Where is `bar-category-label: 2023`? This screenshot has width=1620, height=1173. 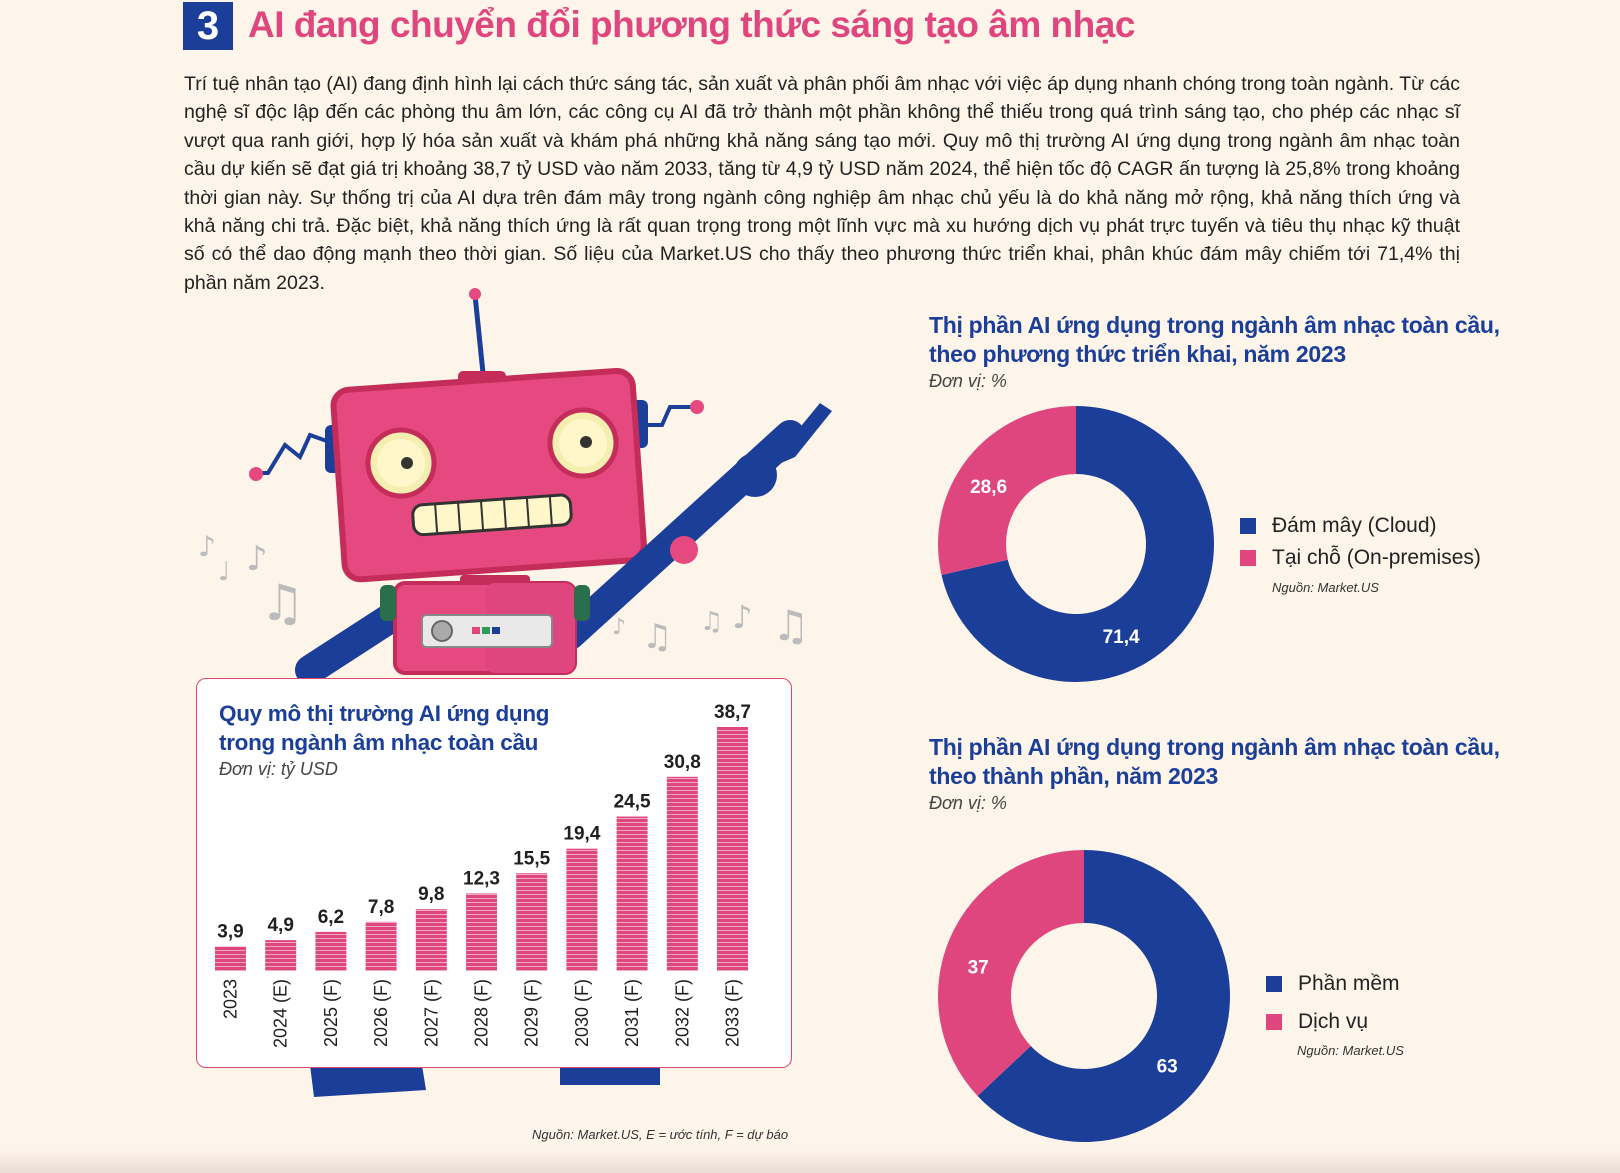
bar-category-label: 2023 is located at coordinates (231, 999).